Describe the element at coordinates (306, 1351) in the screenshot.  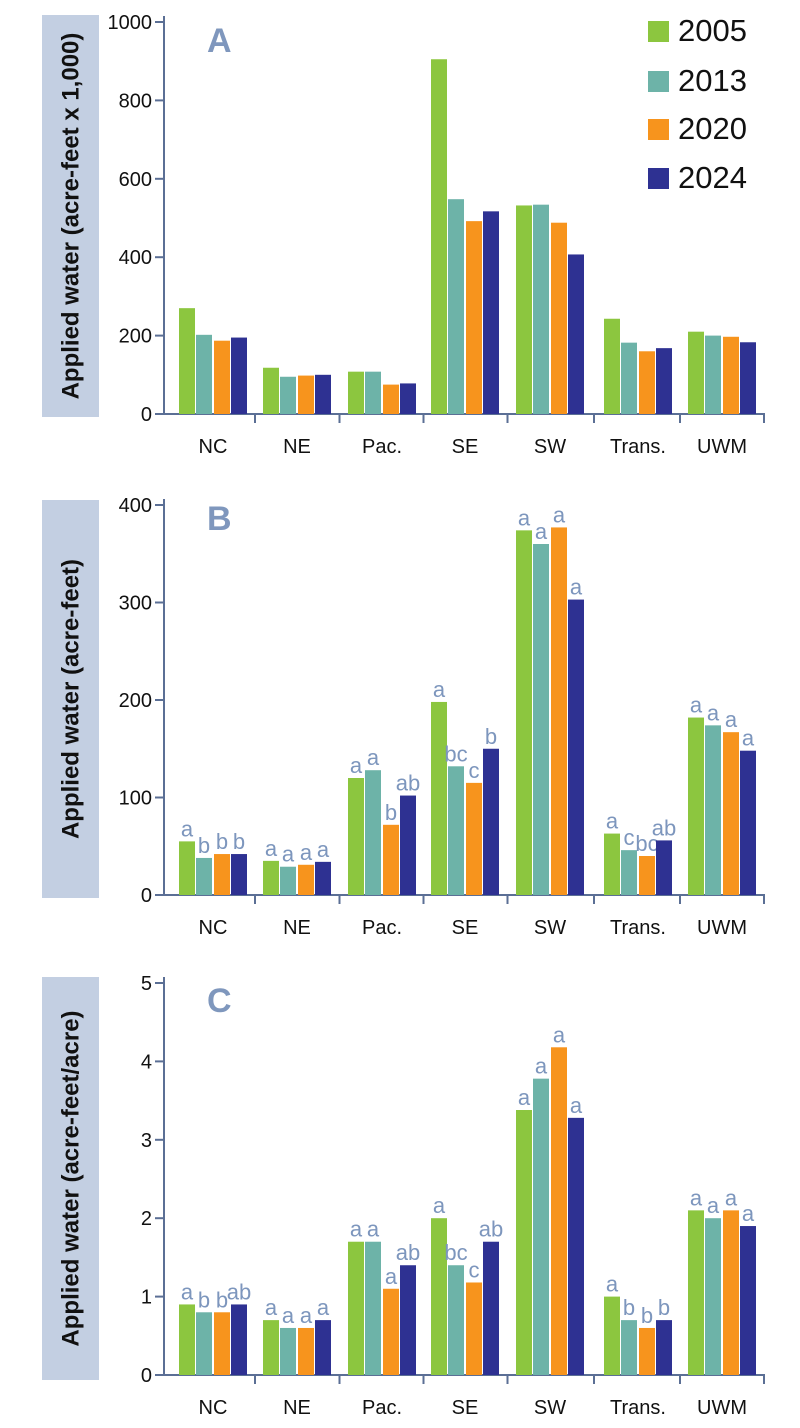
I see `bar-2020-ne` at that location.